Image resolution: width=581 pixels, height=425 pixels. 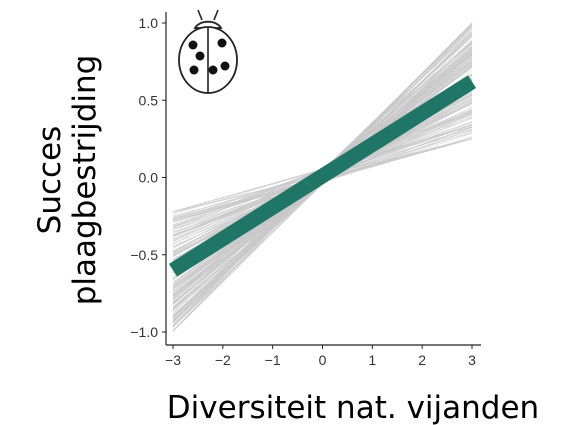 What do you see at coordinates (353, 407) in the screenshot?
I see `x-axis-title: Diversiteit nat. vijanden` at bounding box center [353, 407].